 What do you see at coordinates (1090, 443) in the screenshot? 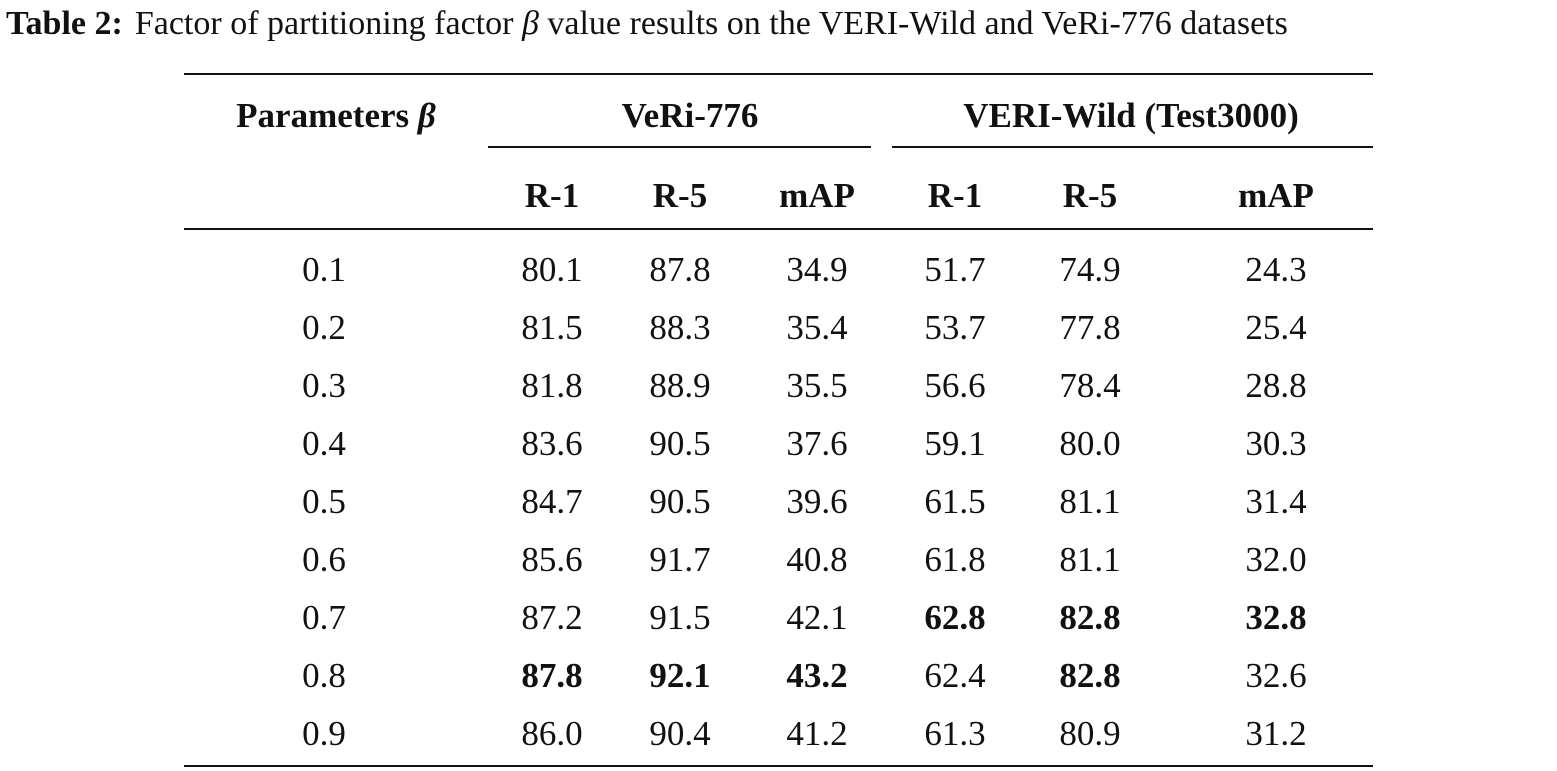
I see `table-cell: 80.0` at bounding box center [1090, 443].